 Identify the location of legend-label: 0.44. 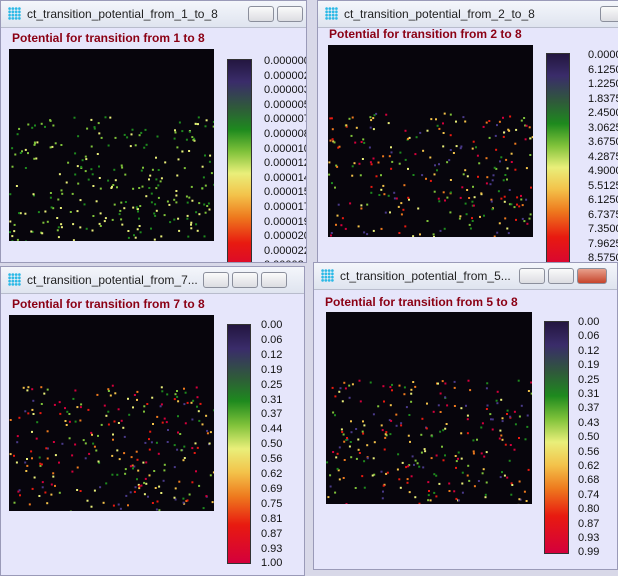
(271, 429).